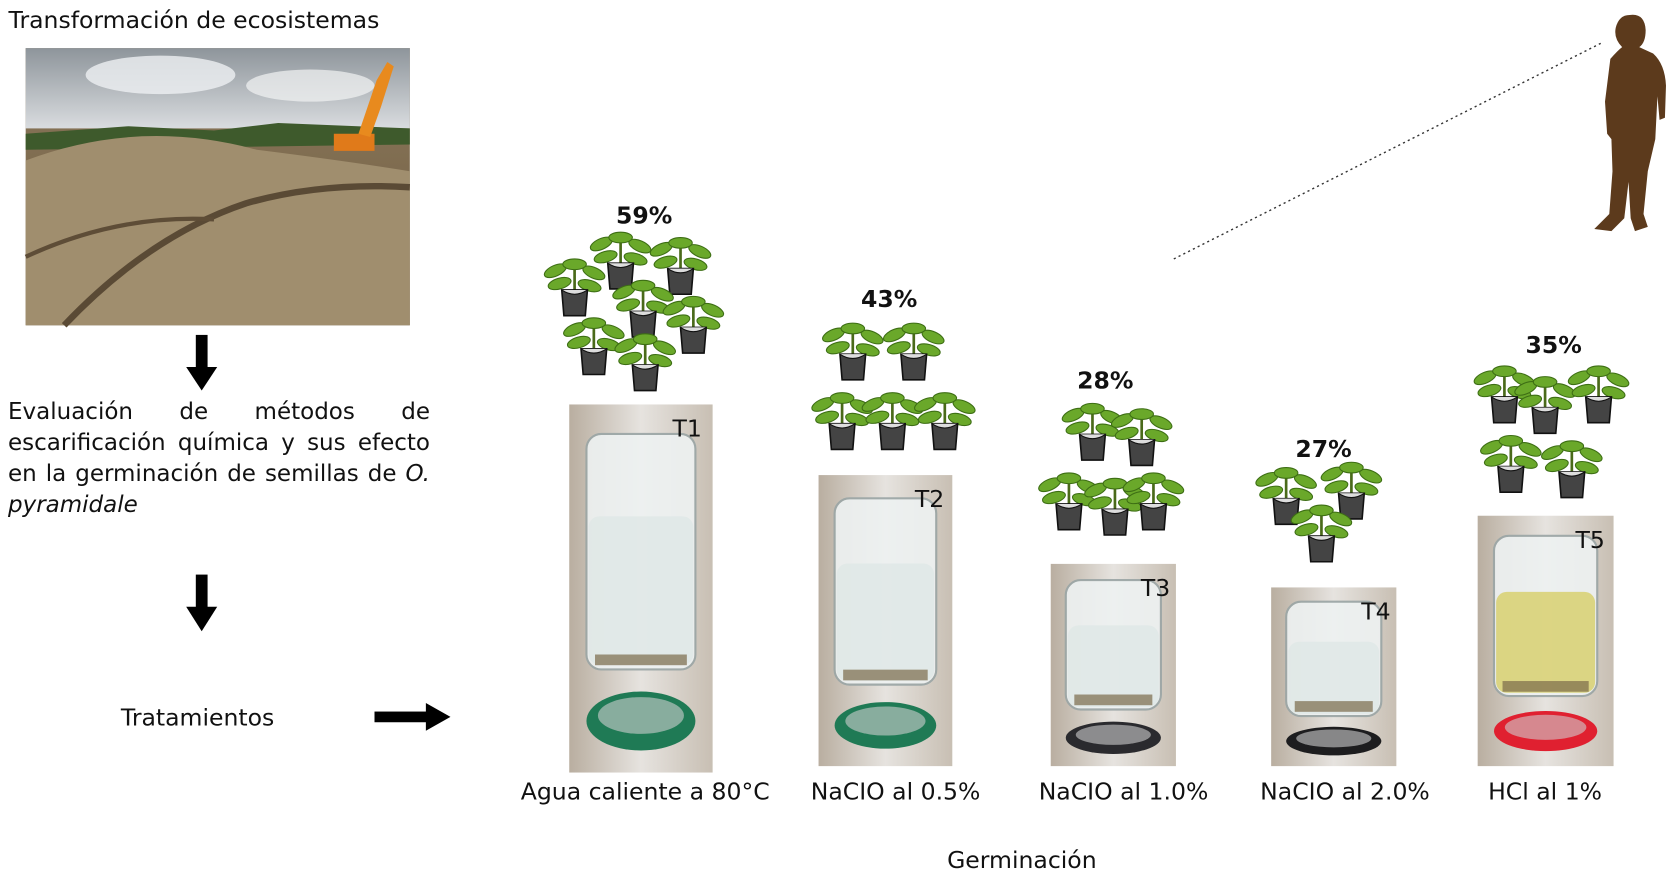  What do you see at coordinates (1323, 449) in the screenshot?
I see `percent: 27%` at bounding box center [1323, 449].